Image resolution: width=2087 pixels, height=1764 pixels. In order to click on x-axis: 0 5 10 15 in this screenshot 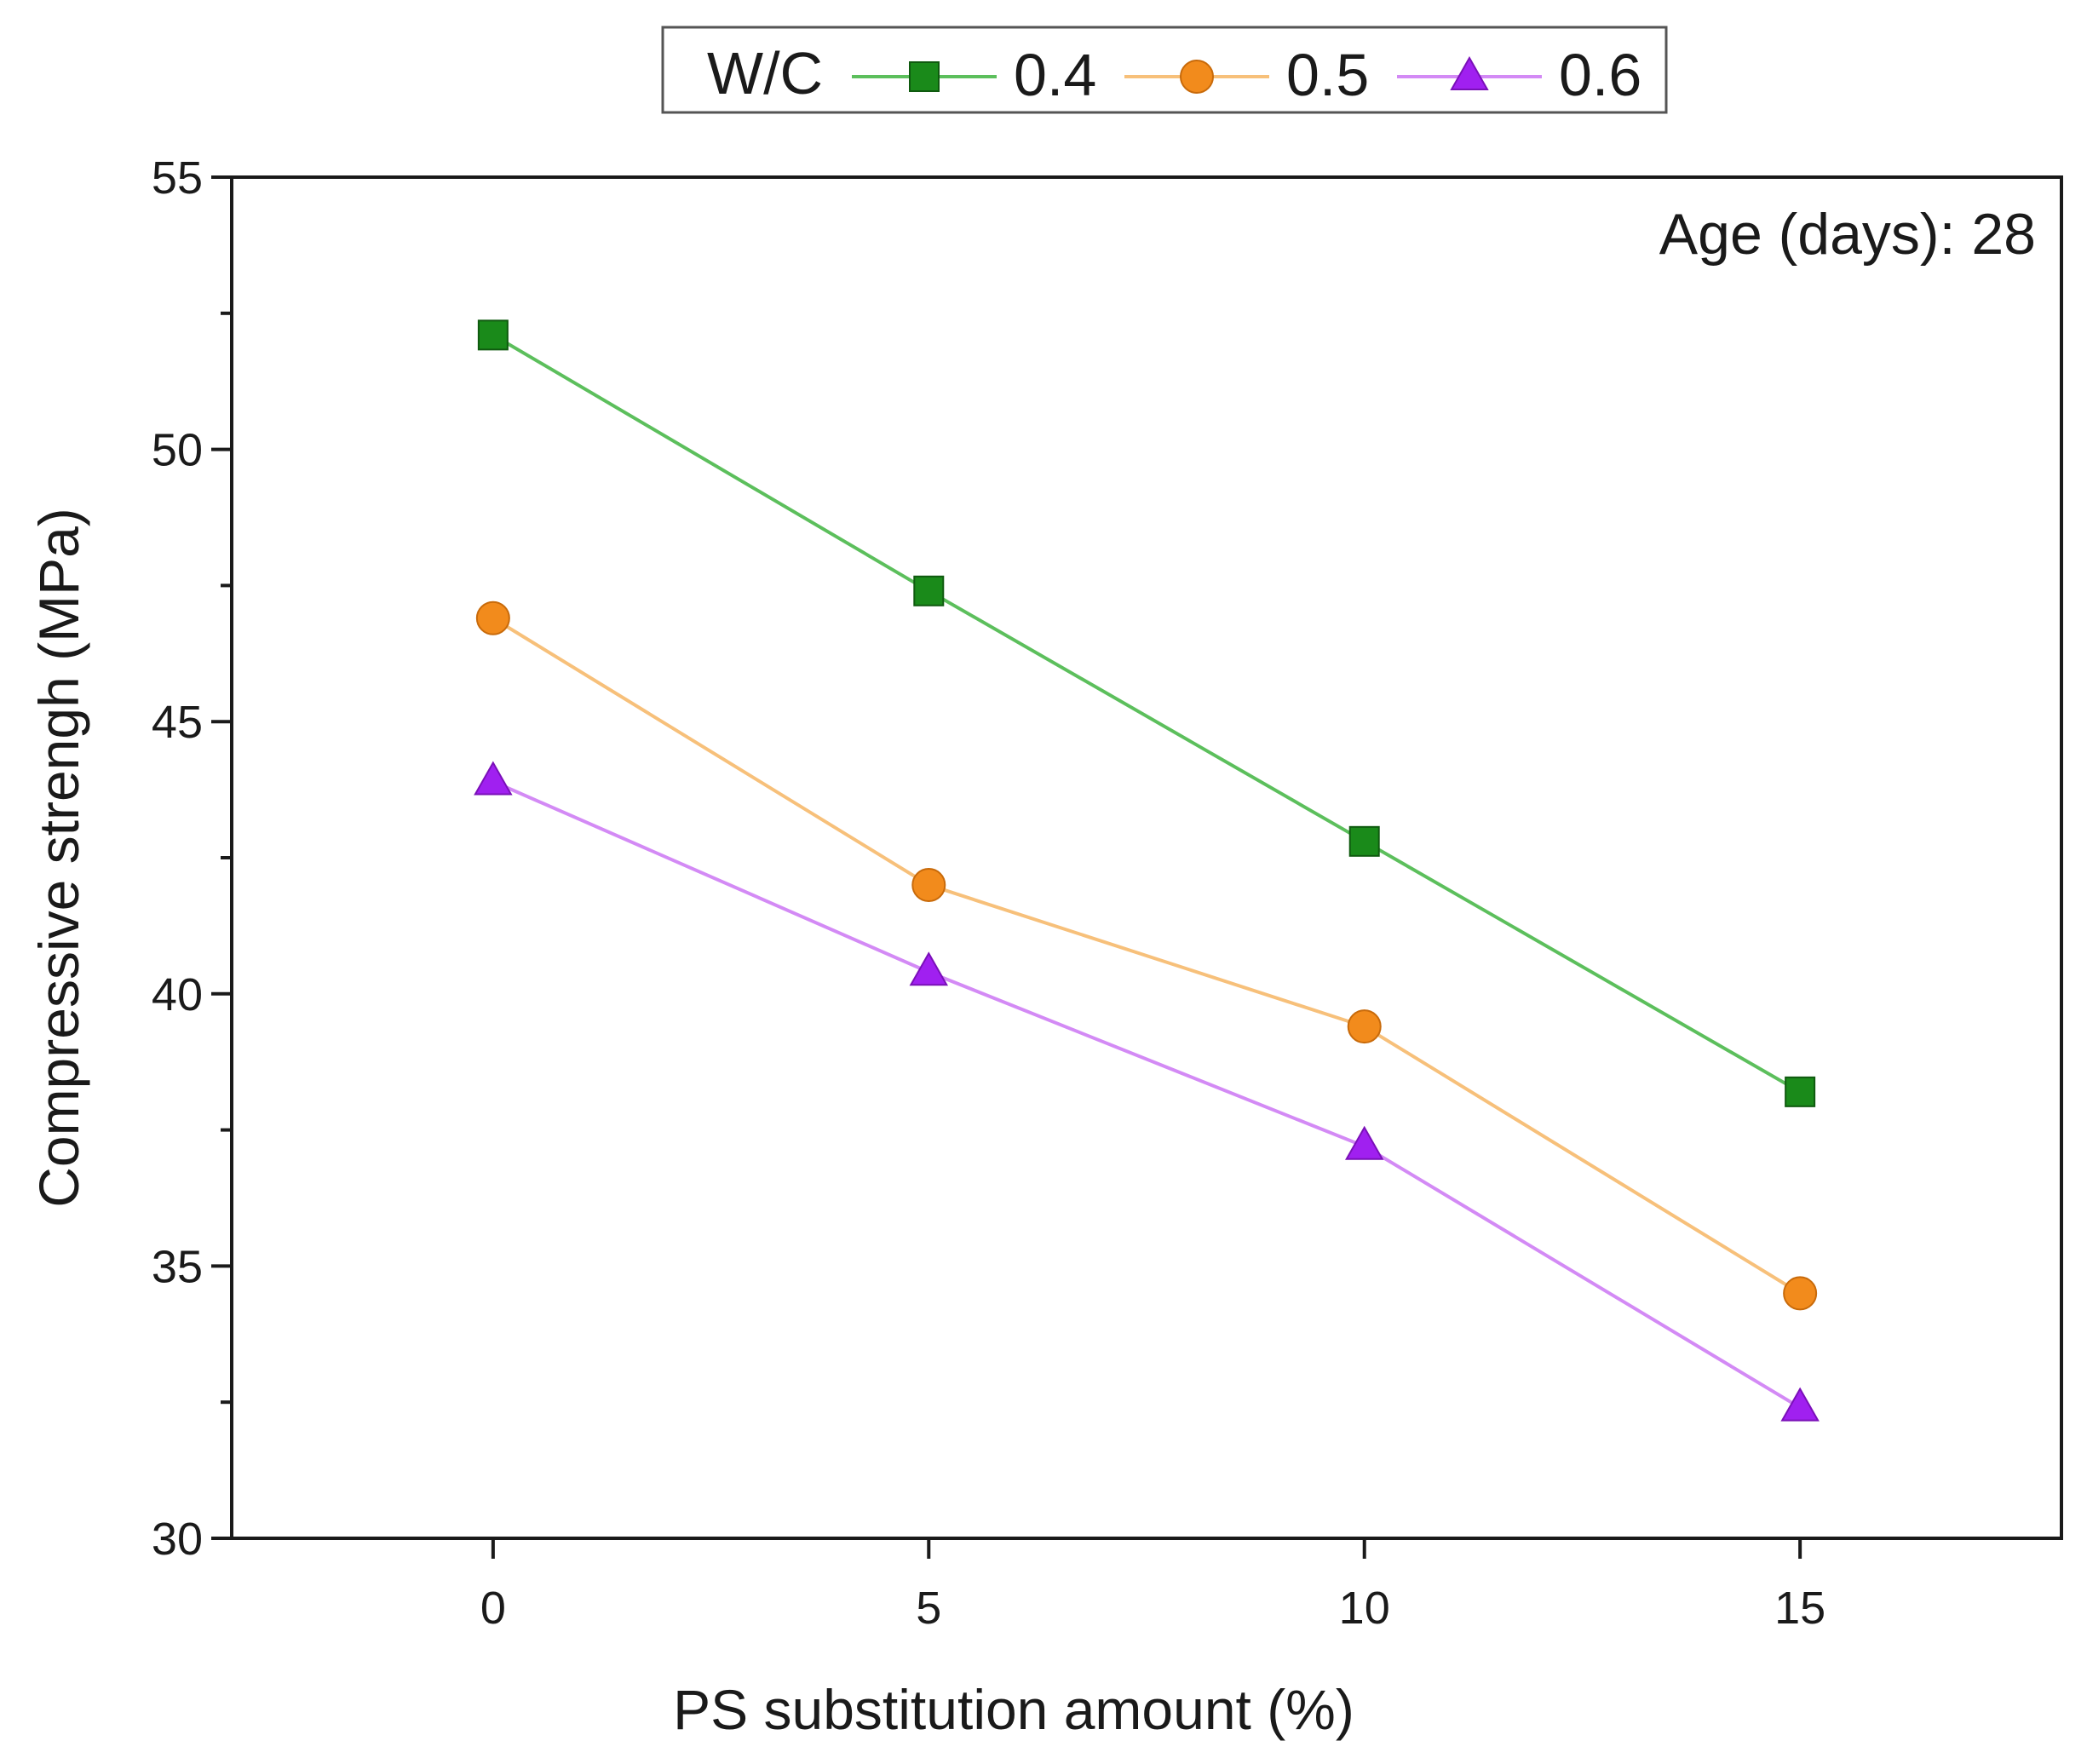, I will do `click(1152, 1586)`.